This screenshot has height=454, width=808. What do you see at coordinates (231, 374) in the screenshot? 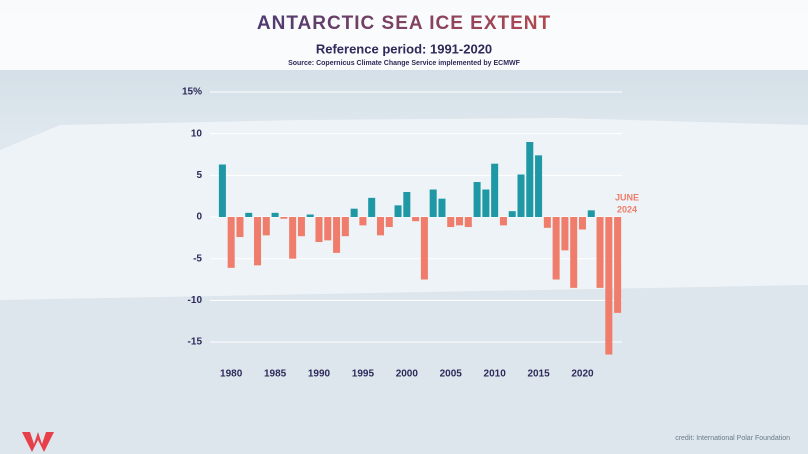
I see `x-tick-label: 1980` at bounding box center [231, 374].